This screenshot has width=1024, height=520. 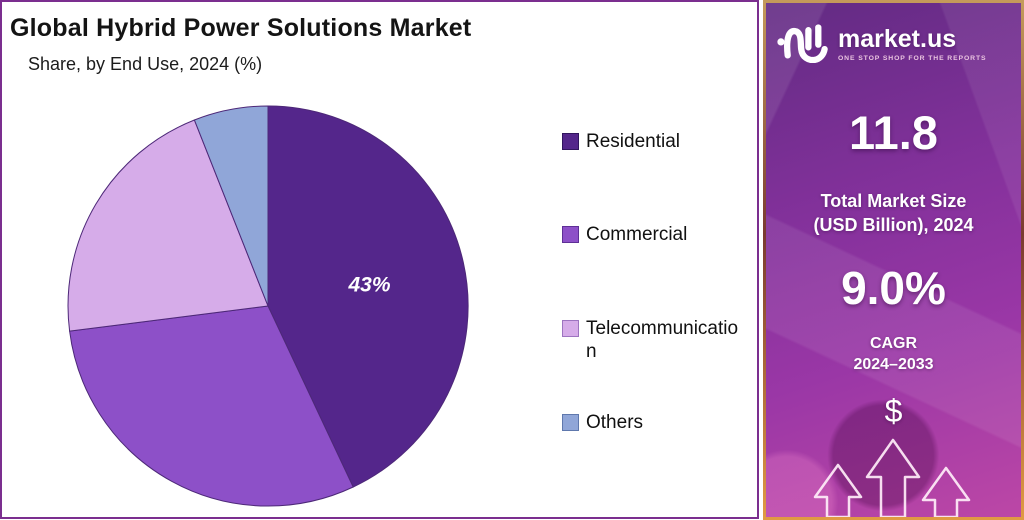 I want to click on brand-logo: market.us ONE STOP SHOP FOR THE REPORTS, so click(x=896, y=43).